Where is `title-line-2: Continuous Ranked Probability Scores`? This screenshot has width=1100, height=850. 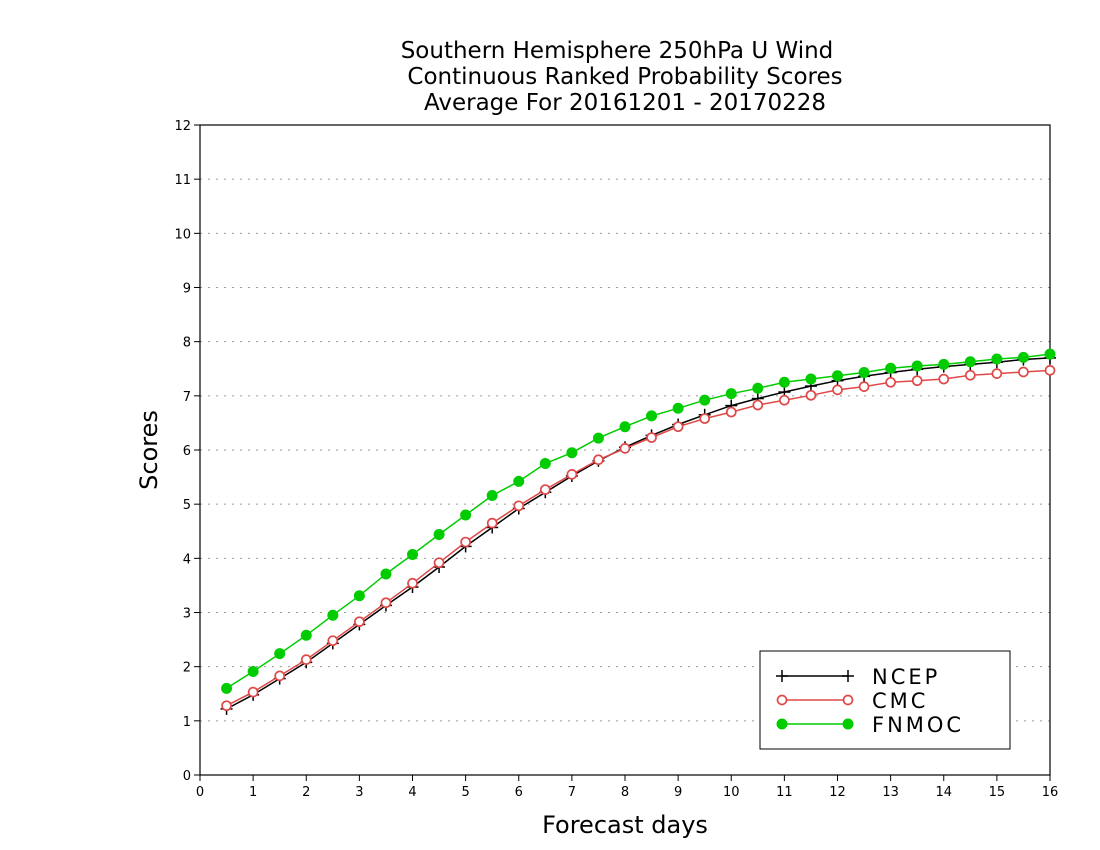
title-line-2: Continuous Ranked Probability Scores is located at coordinates (624, 77).